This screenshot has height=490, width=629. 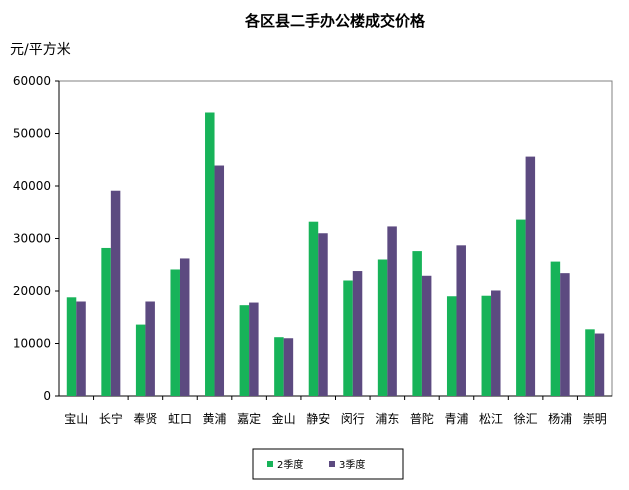 I want to click on x-tick-label: 奉贤, so click(x=145, y=419).